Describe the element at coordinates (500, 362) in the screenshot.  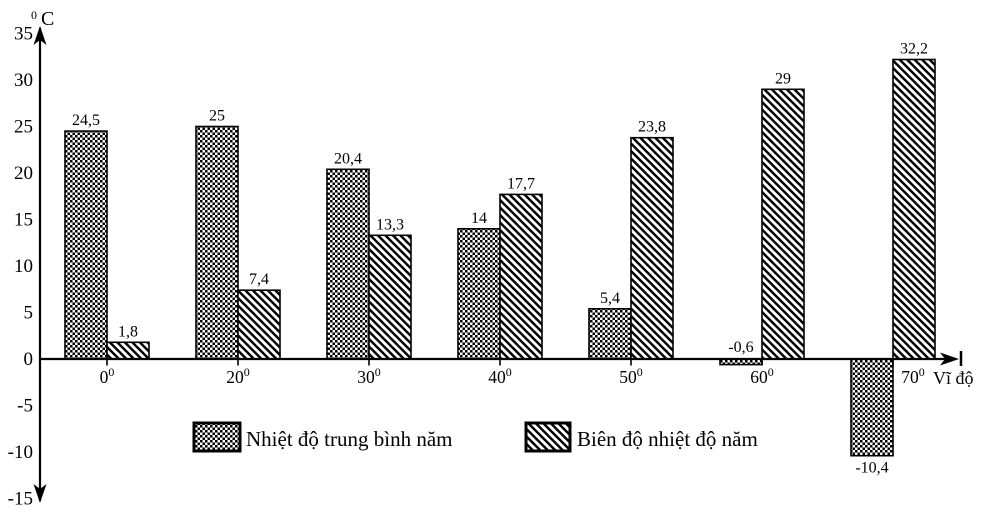
I see `x-axis-tick-marks` at that location.